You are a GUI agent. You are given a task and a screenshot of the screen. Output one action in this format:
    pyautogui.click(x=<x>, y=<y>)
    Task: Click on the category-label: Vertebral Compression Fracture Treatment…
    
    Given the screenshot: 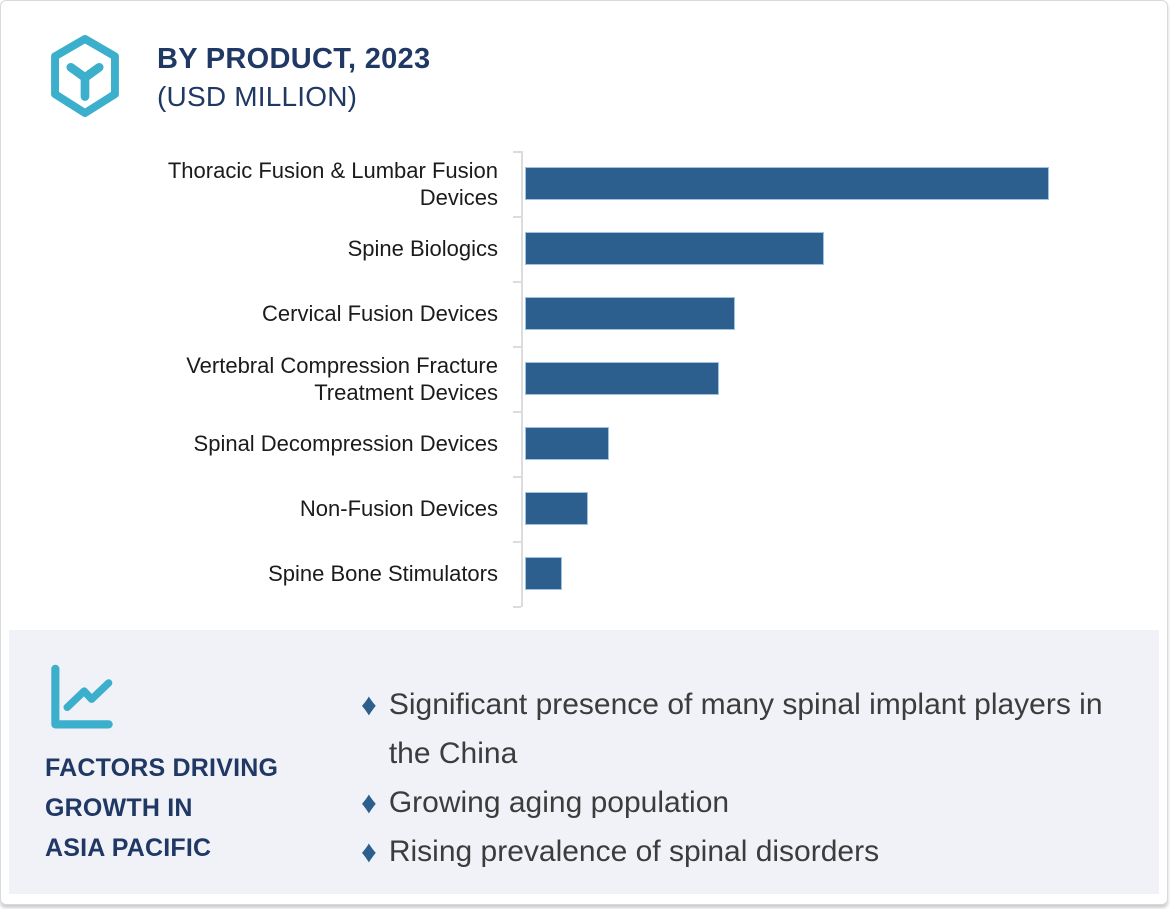 What is the action you would take?
    pyautogui.click(x=342, y=378)
    